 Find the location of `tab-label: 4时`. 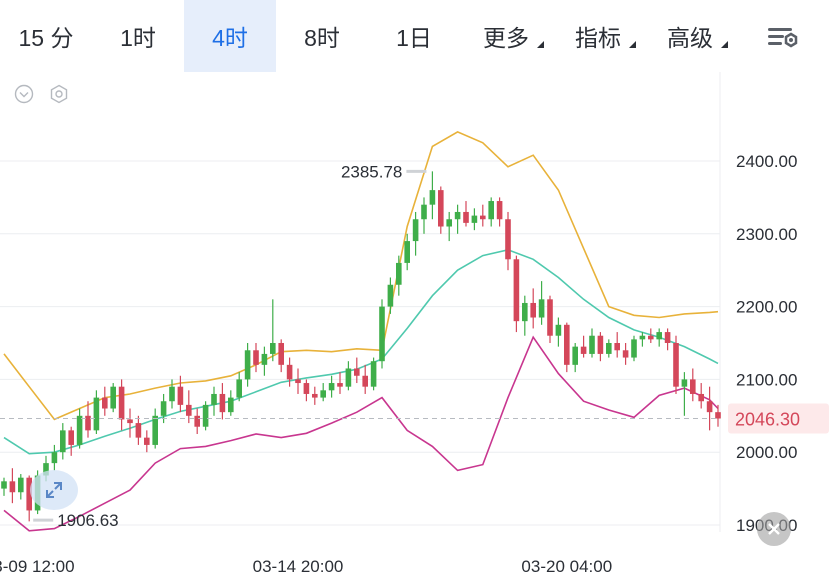

tab-label: 4时 is located at coordinates (230, 38).